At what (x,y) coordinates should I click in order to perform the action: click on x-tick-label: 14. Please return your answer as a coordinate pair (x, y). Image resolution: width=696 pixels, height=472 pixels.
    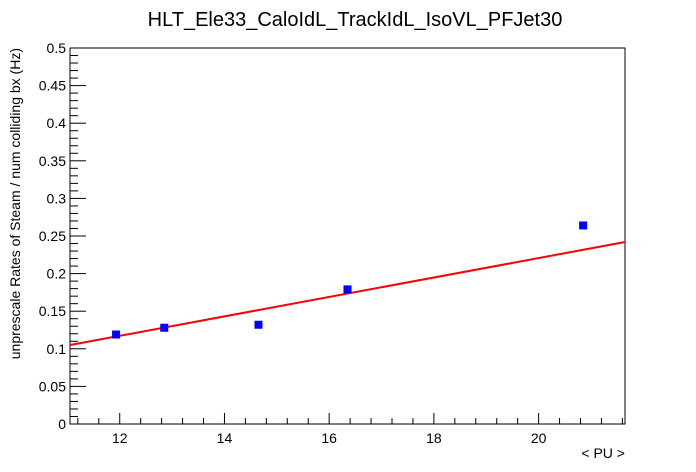
    Looking at the image, I should click on (225, 438).